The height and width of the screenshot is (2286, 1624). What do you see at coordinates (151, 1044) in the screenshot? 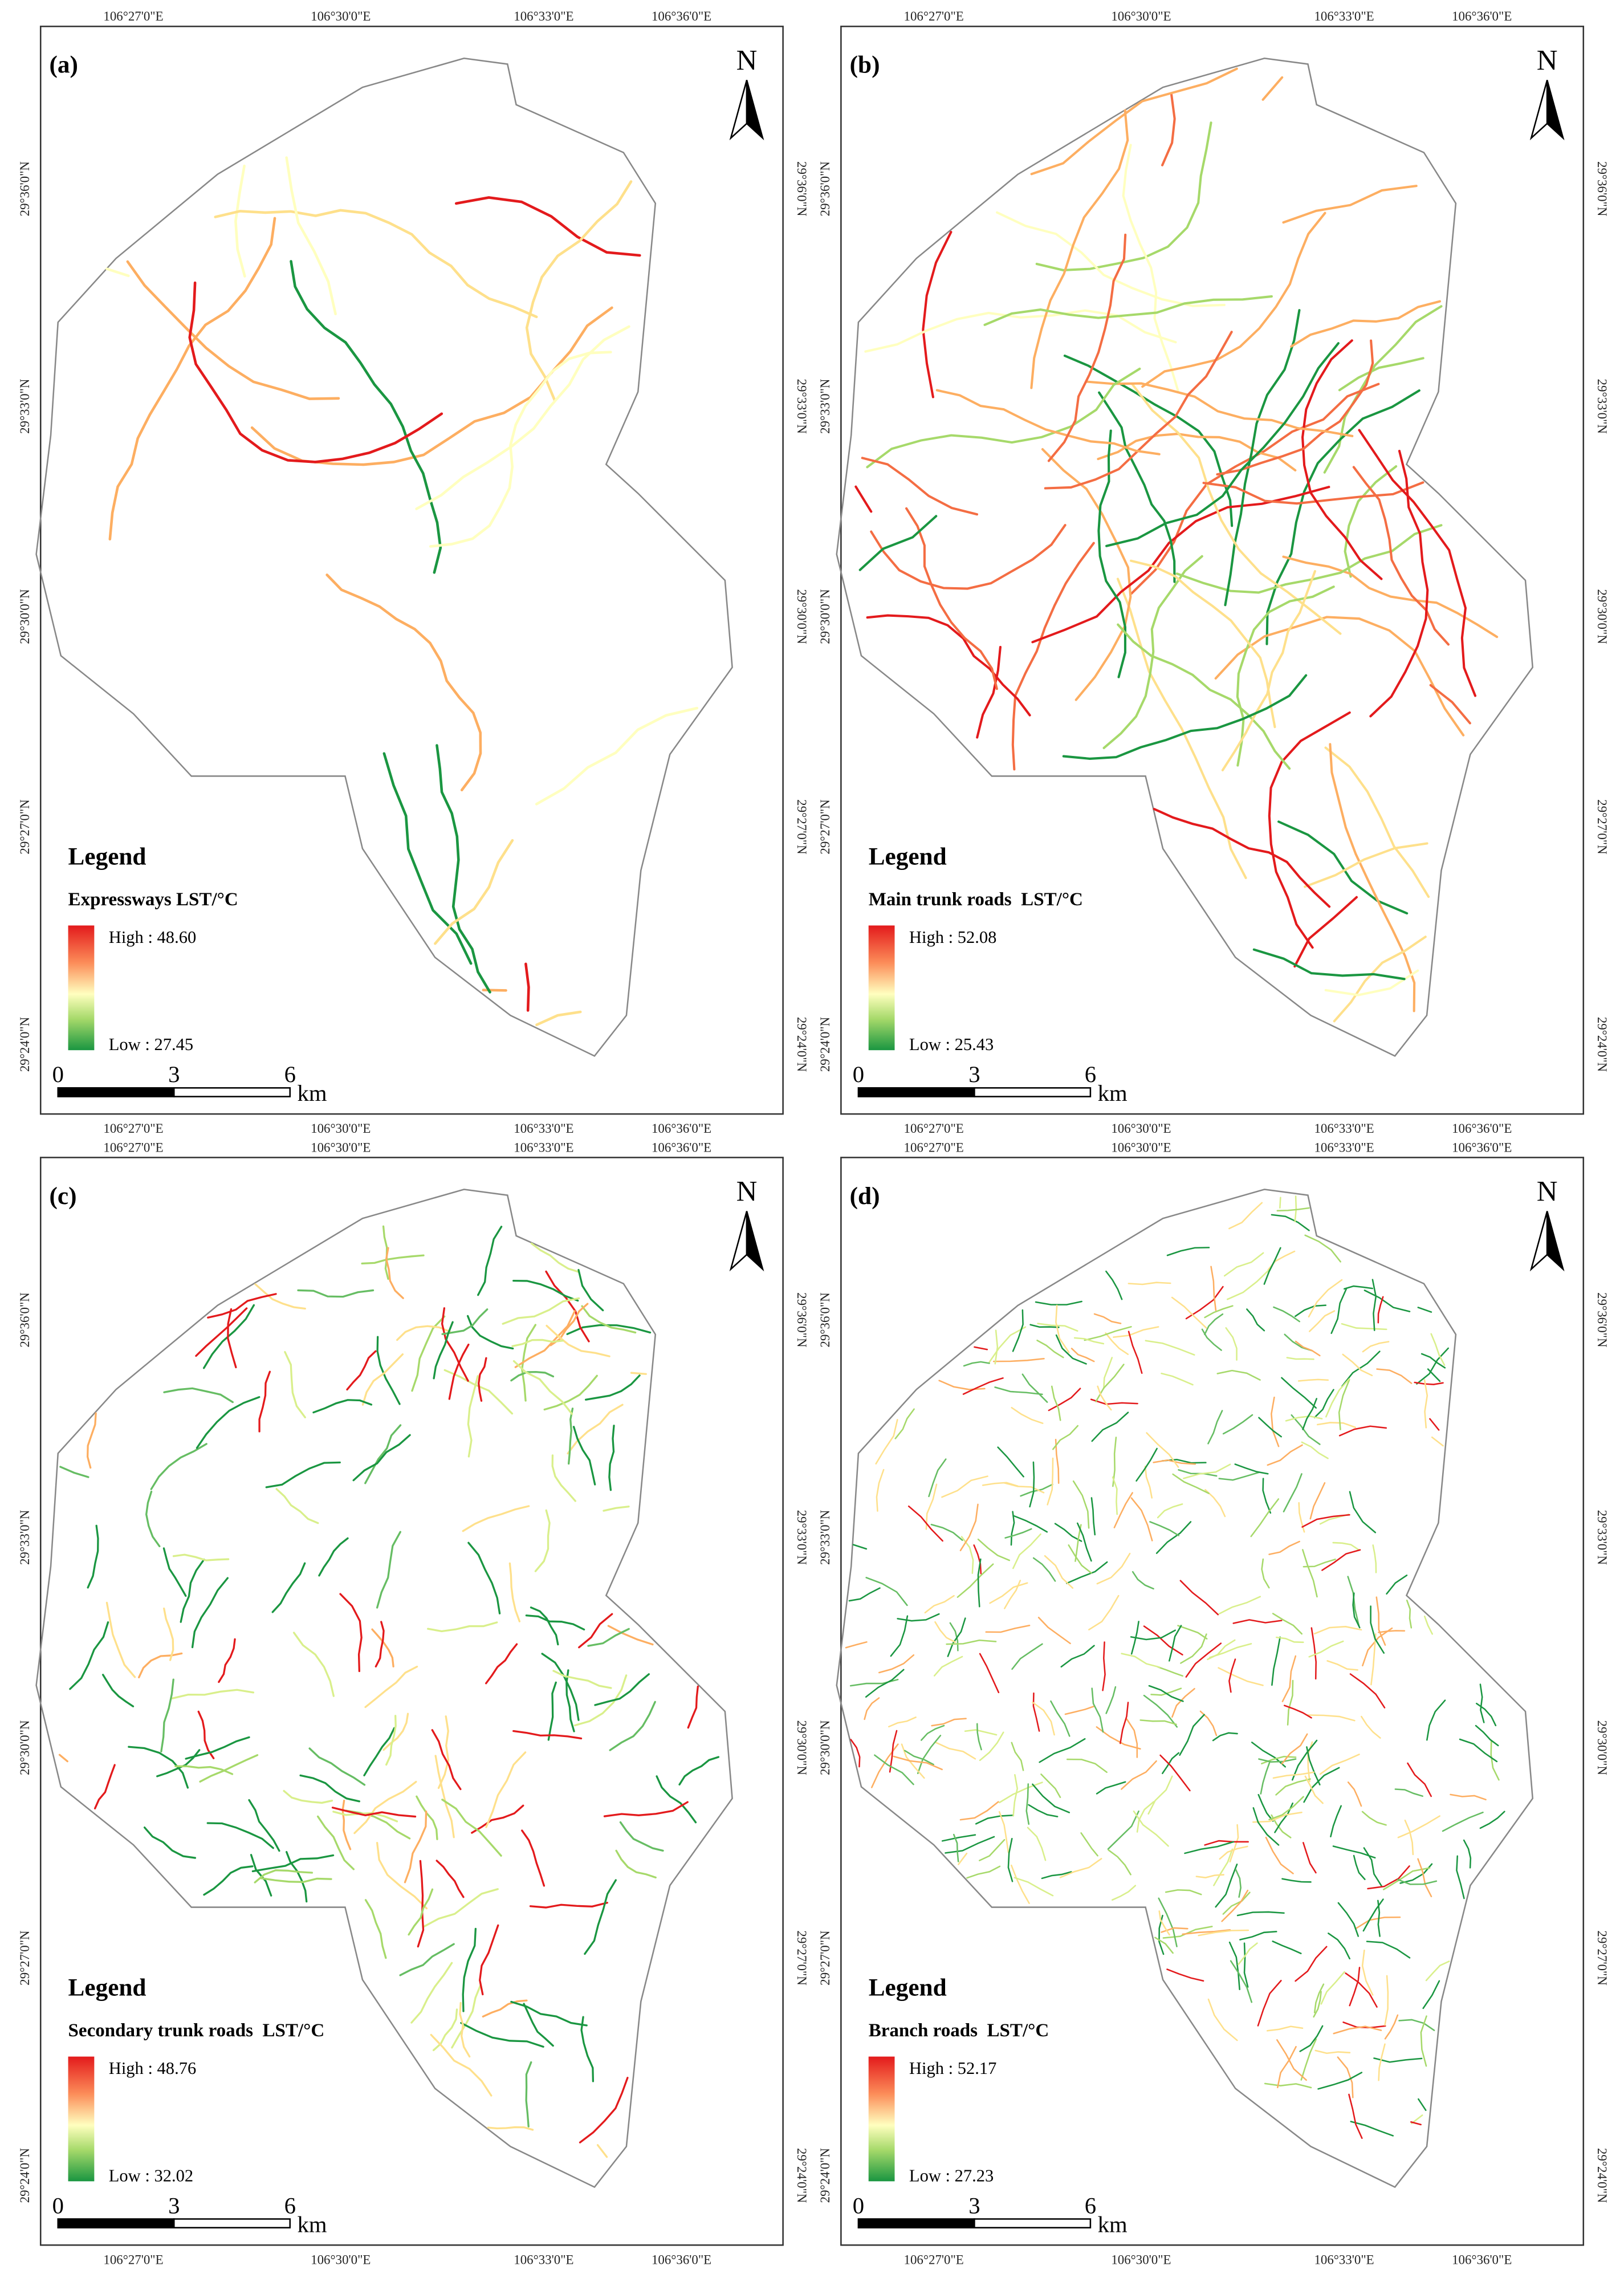
I see `legend-low: Low : 27.45` at bounding box center [151, 1044].